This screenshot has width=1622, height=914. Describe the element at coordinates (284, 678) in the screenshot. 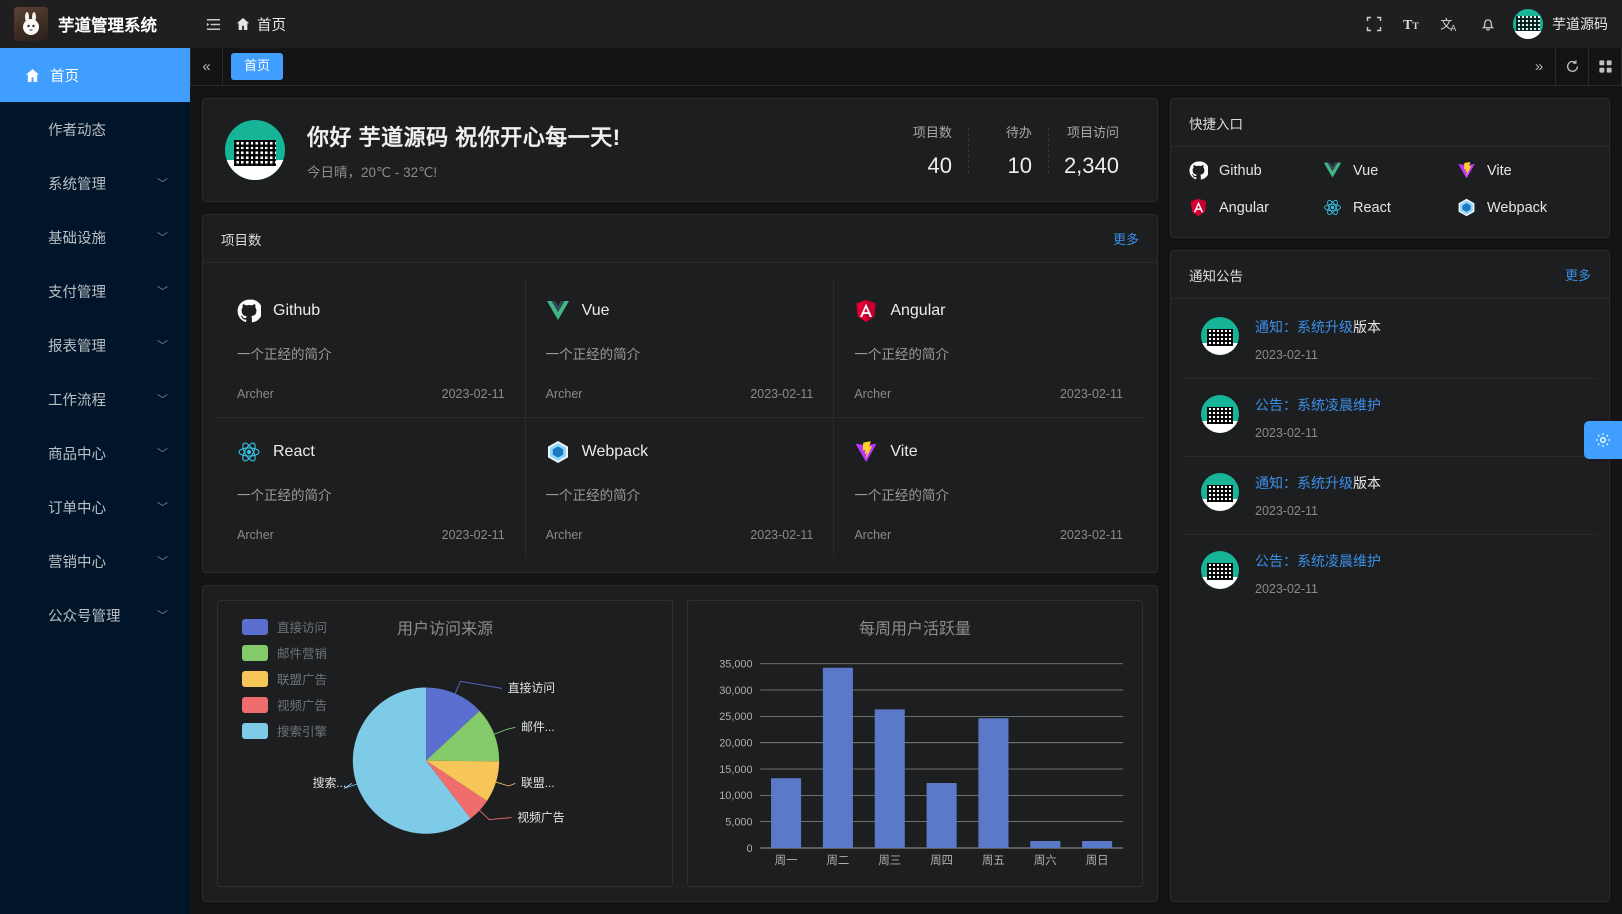

I see `legend-item: 联盟广告` at that location.